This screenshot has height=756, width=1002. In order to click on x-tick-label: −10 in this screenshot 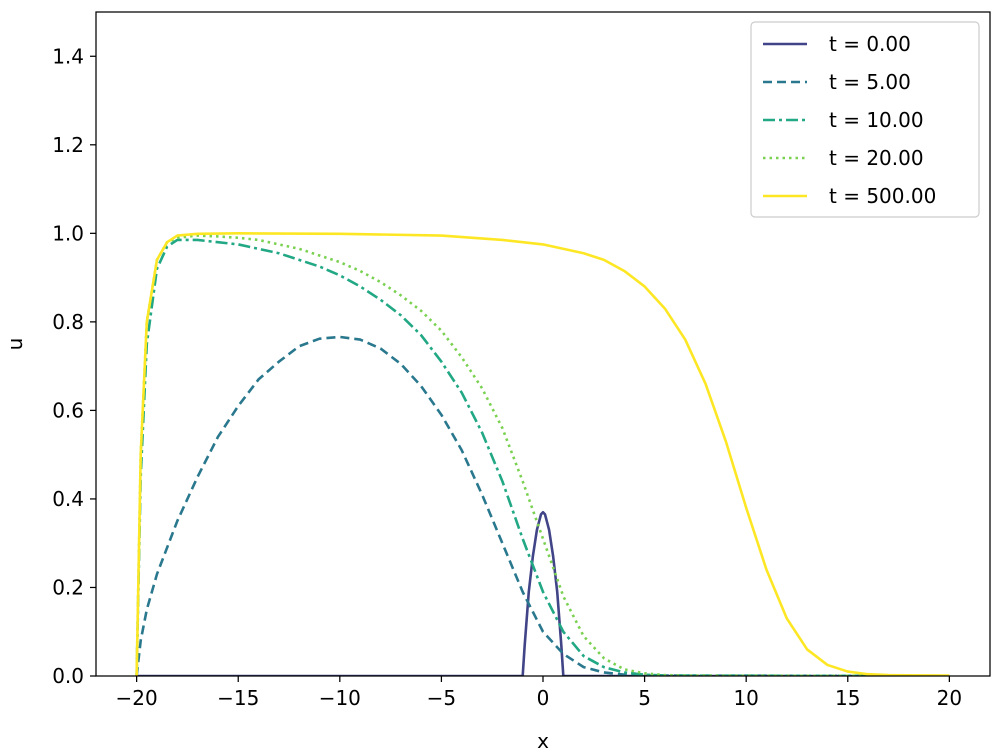, I will do `click(340, 698)`.